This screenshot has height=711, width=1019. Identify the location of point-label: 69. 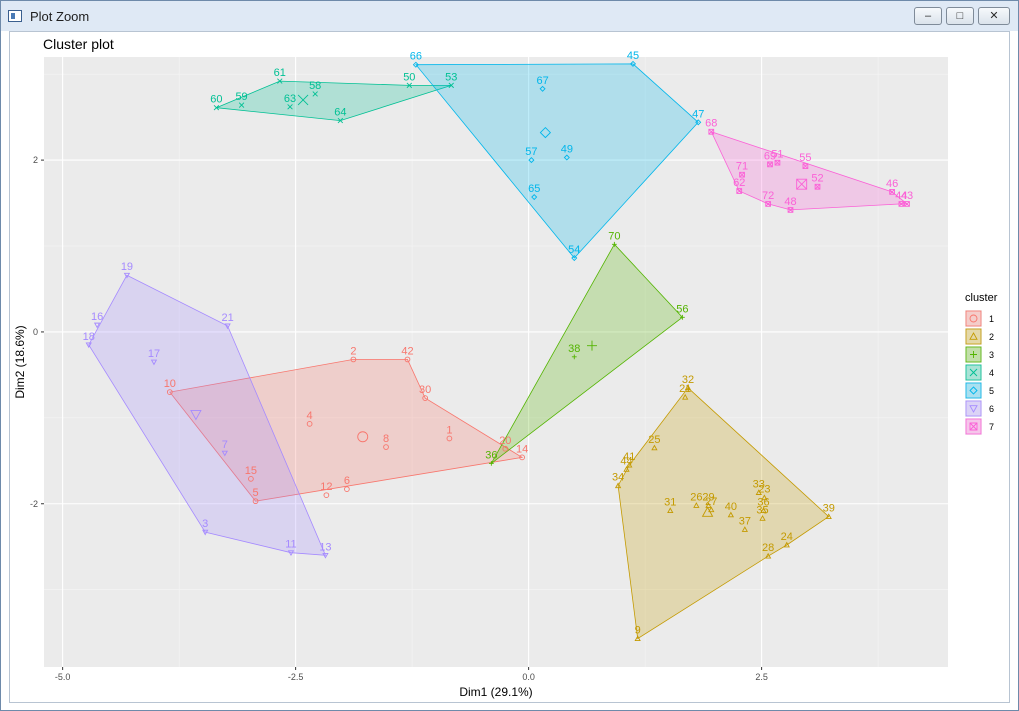
(770, 156).